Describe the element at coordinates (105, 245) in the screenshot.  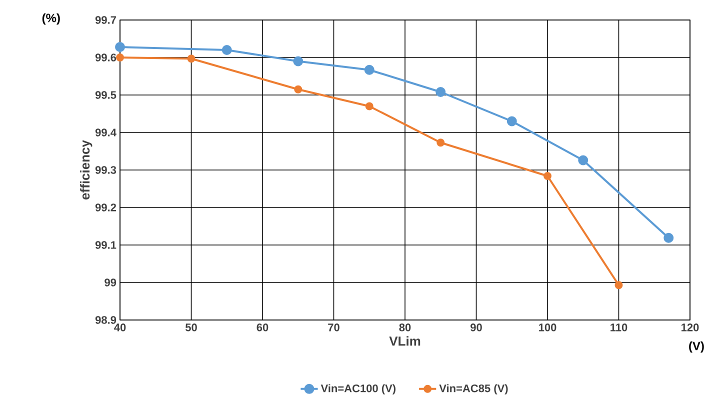
I see `y-tick-label: 99.1` at that location.